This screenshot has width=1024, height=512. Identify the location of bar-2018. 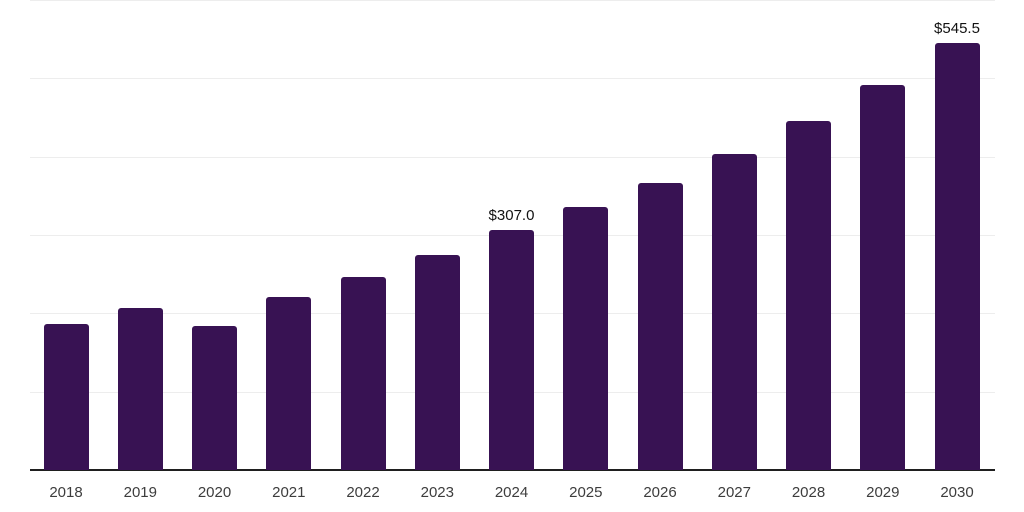
(66, 396).